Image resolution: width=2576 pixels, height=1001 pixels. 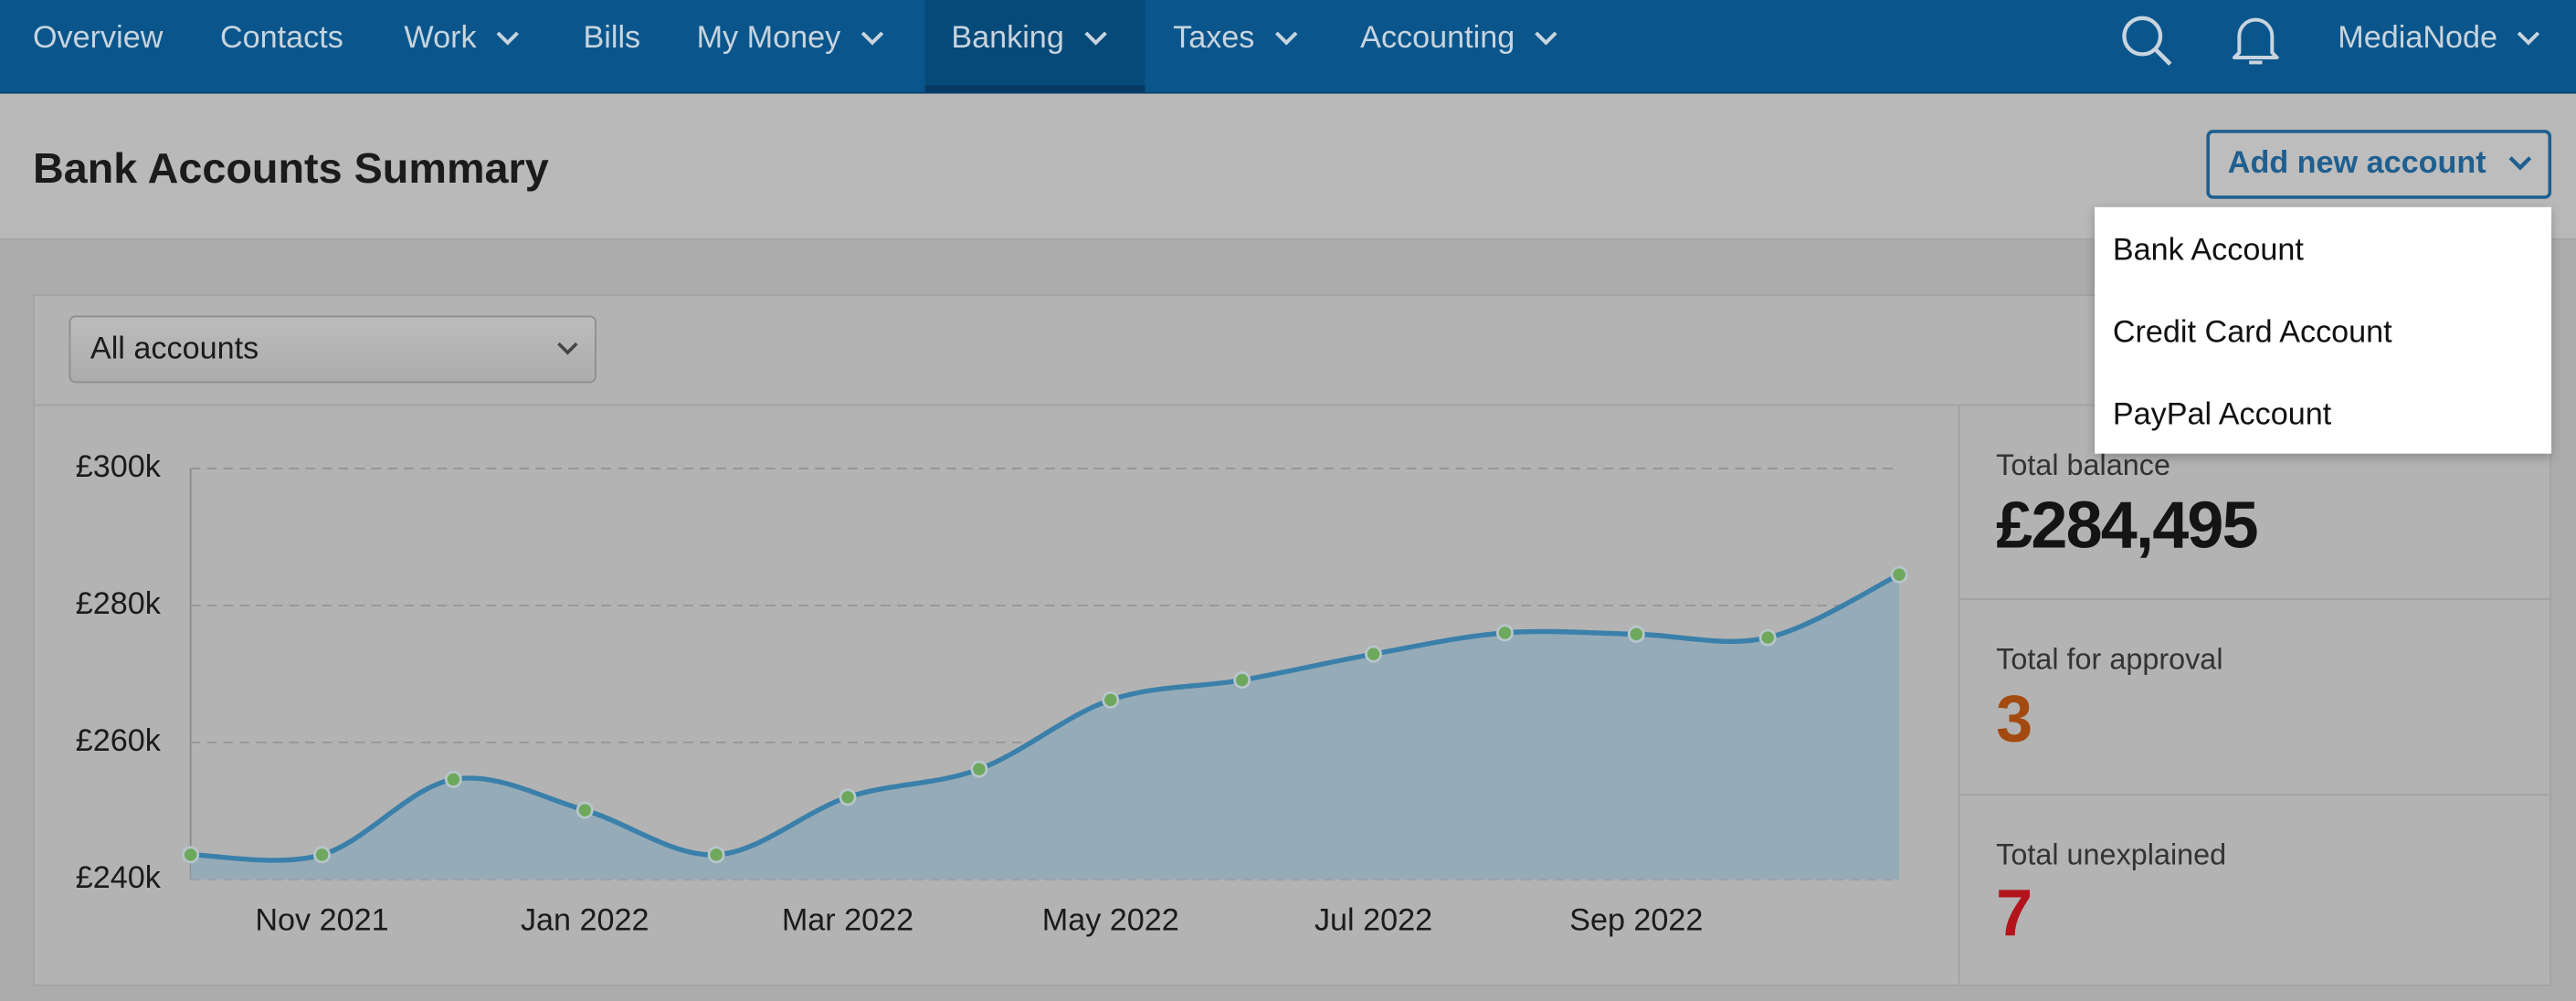 What do you see at coordinates (2014, 914) in the screenshot?
I see `stat-value: 7` at bounding box center [2014, 914].